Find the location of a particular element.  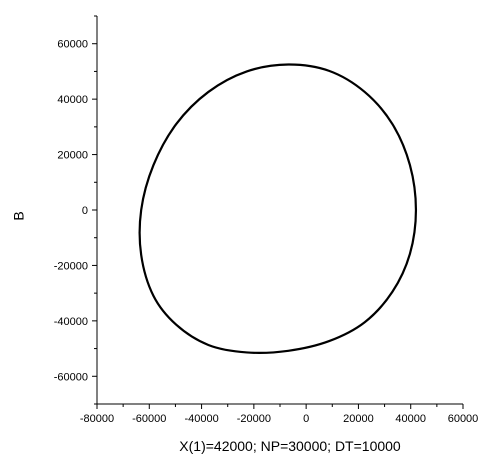

x-tick-label: 20000 is located at coordinates (358, 419).